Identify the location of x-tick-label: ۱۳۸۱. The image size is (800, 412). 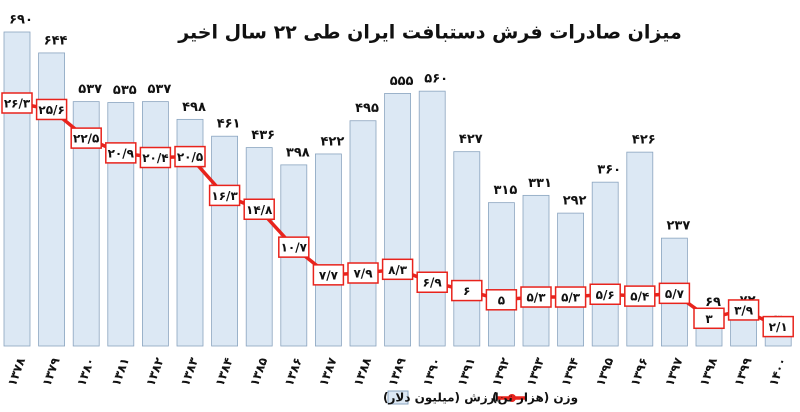
(120, 372).